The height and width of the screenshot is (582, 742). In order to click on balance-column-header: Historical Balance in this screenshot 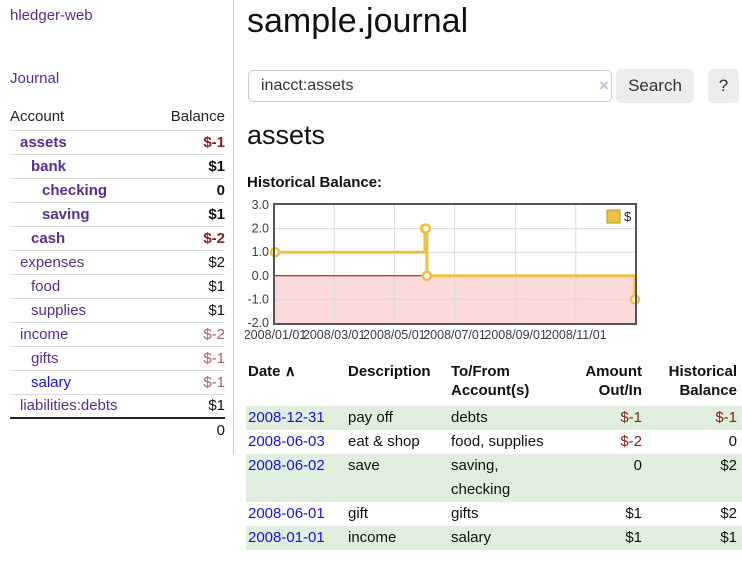, I will do `click(702, 381)`.